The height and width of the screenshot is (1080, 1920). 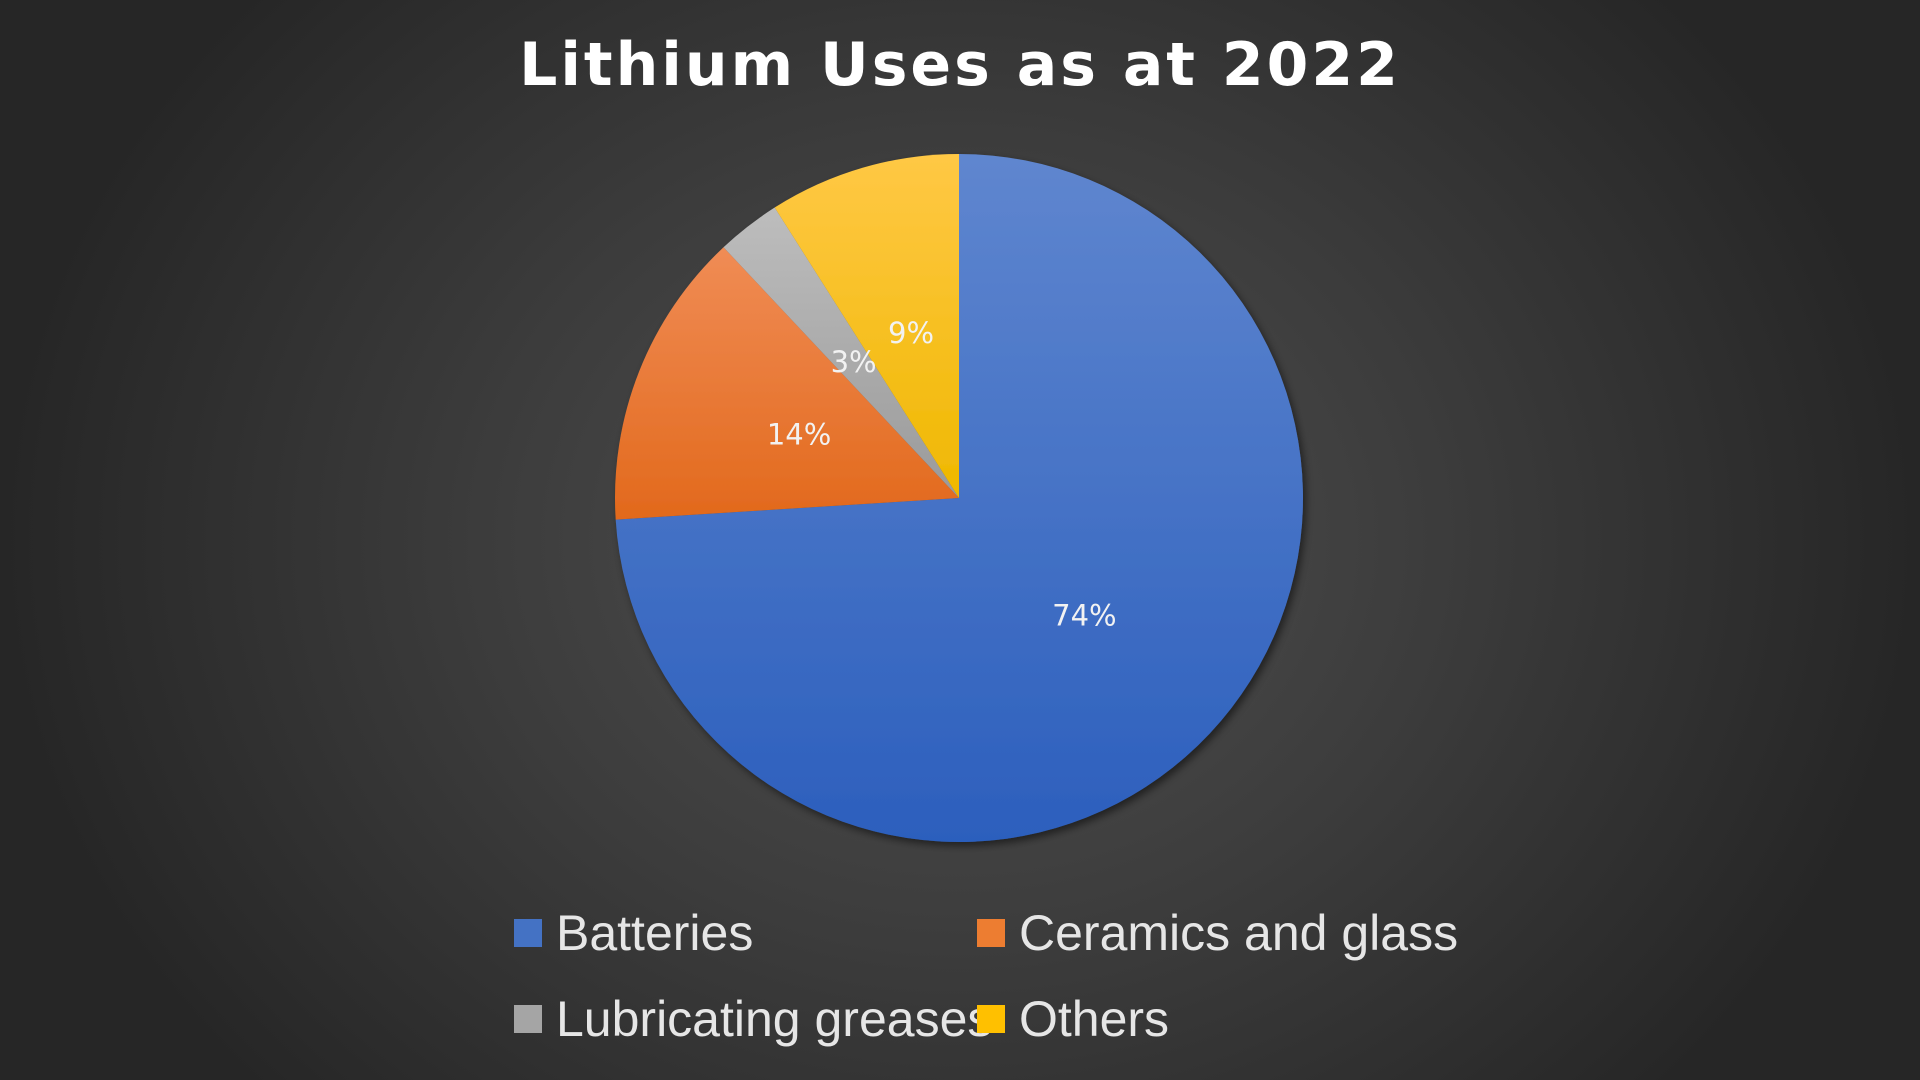 I want to click on legend-item-batteries: Batteries, so click(x=633, y=933).